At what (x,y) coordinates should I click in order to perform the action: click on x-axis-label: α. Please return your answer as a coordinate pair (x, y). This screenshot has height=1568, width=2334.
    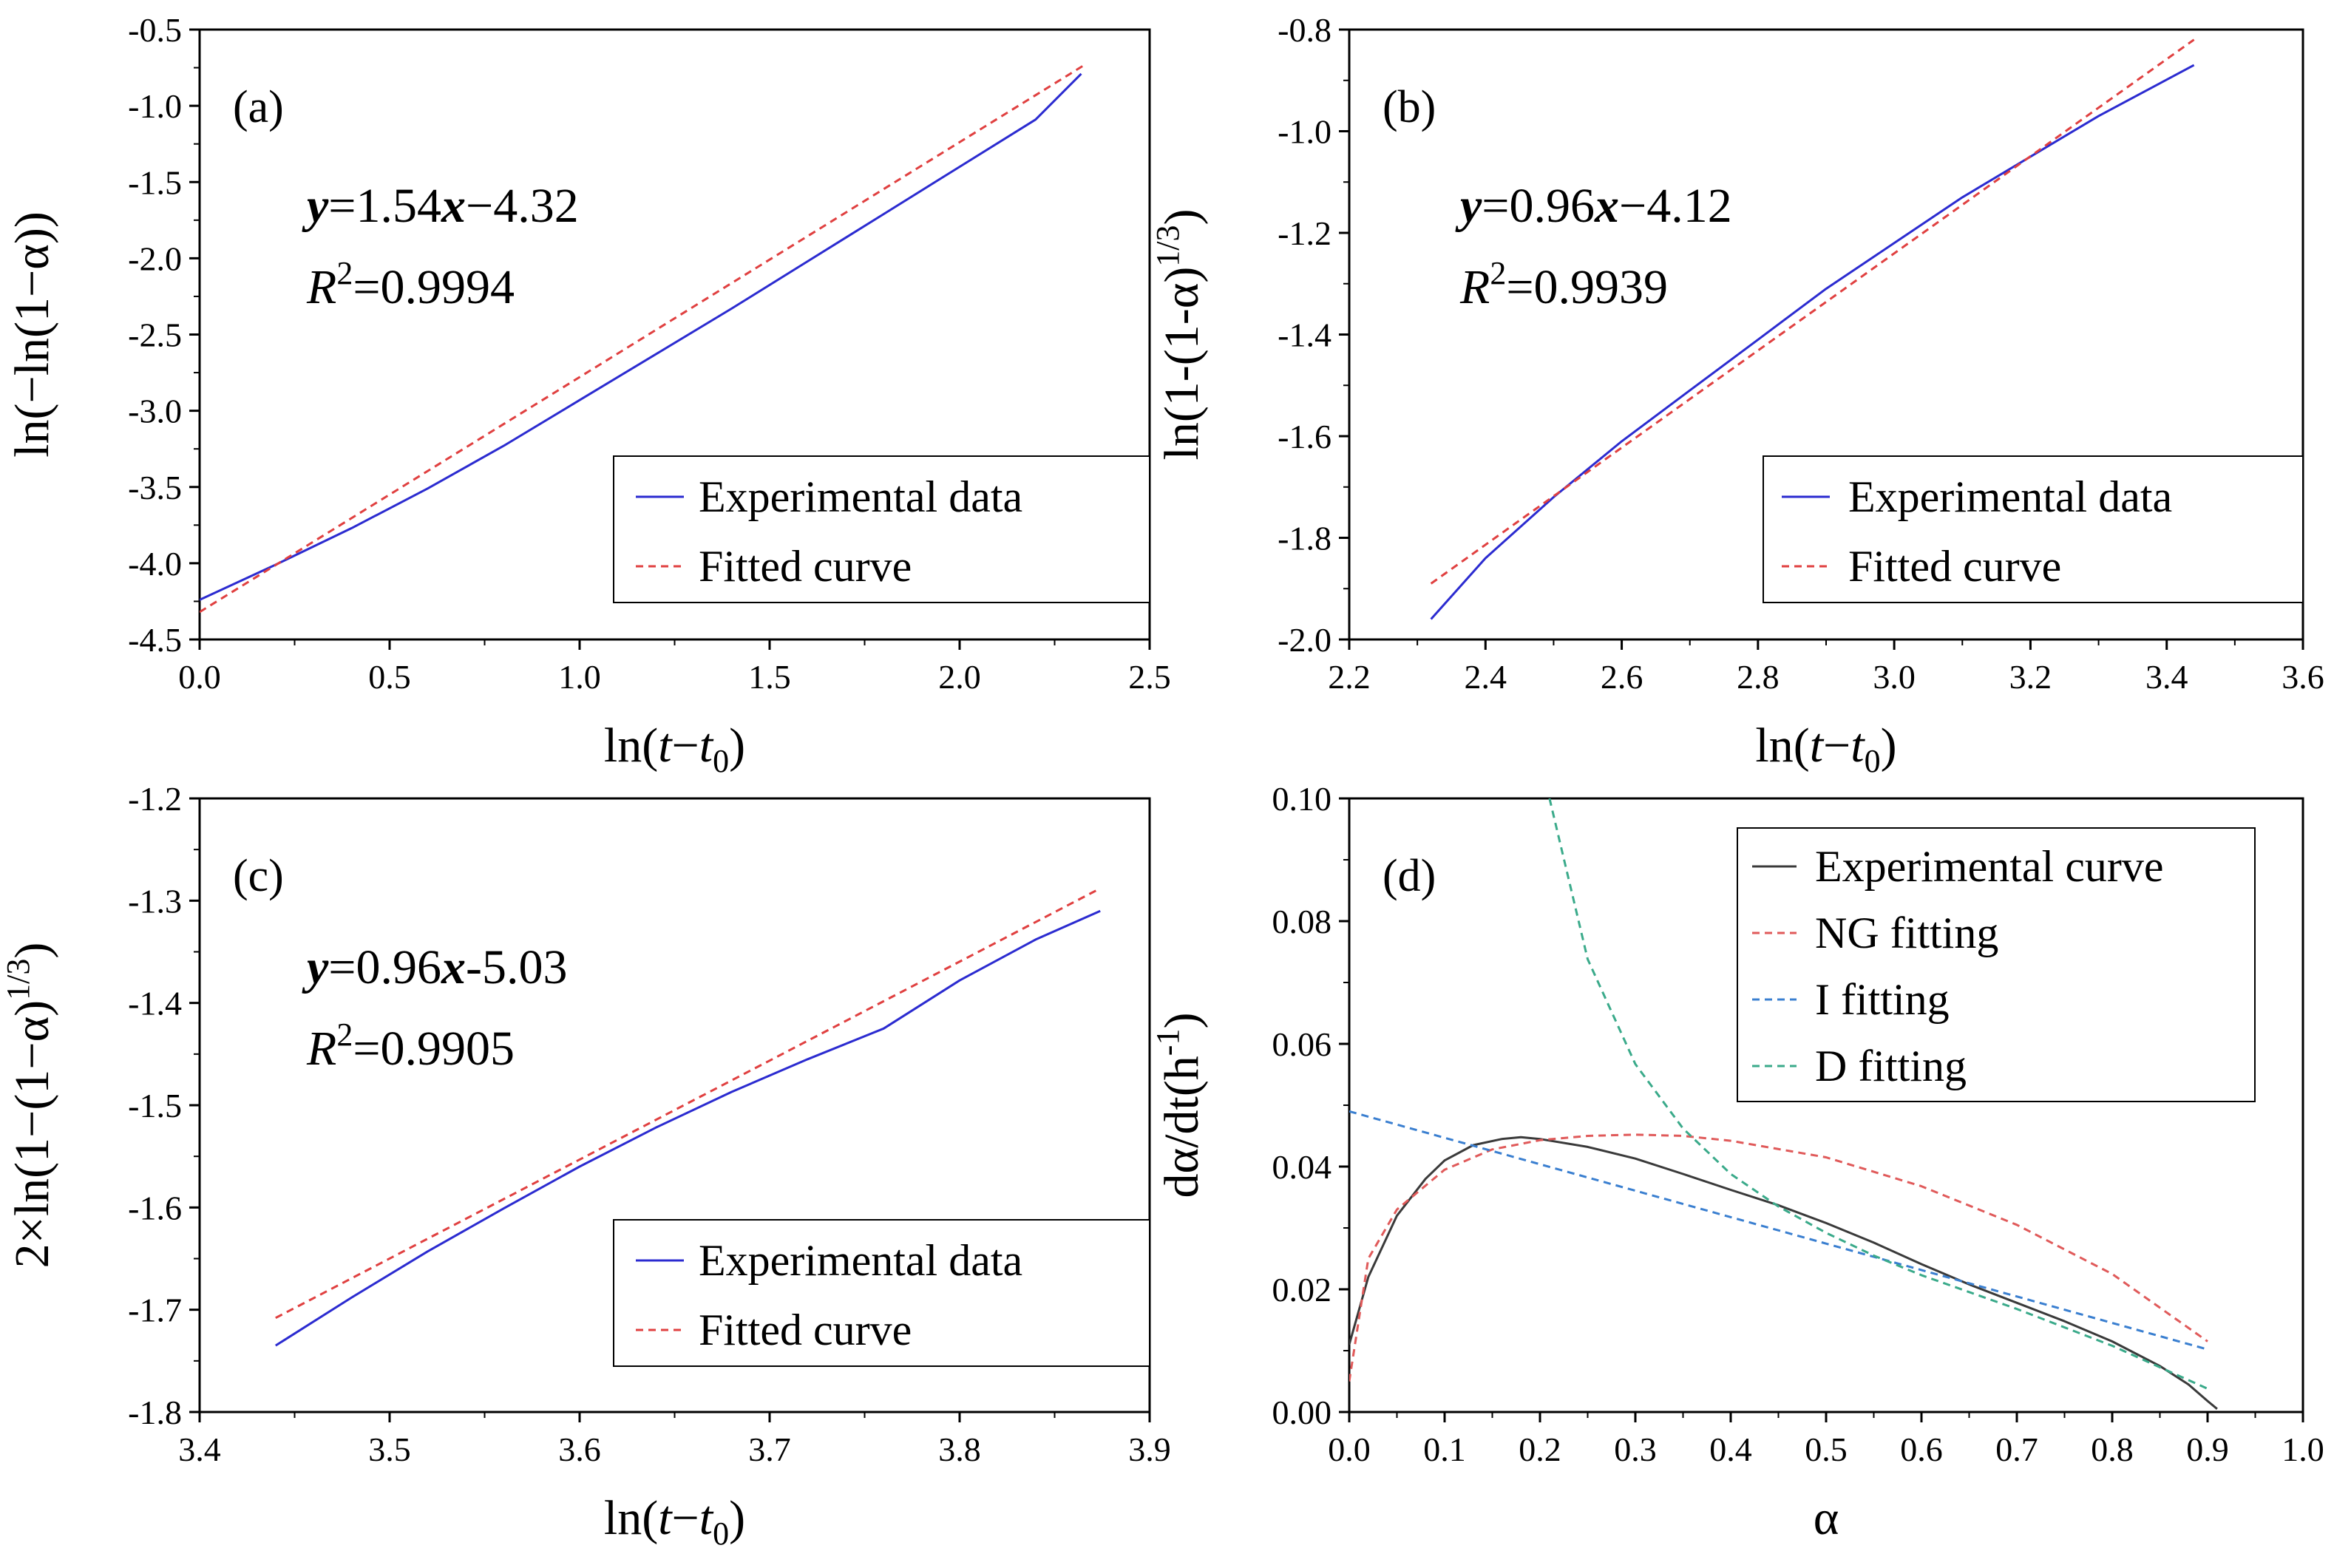
    Looking at the image, I should click on (1826, 1518).